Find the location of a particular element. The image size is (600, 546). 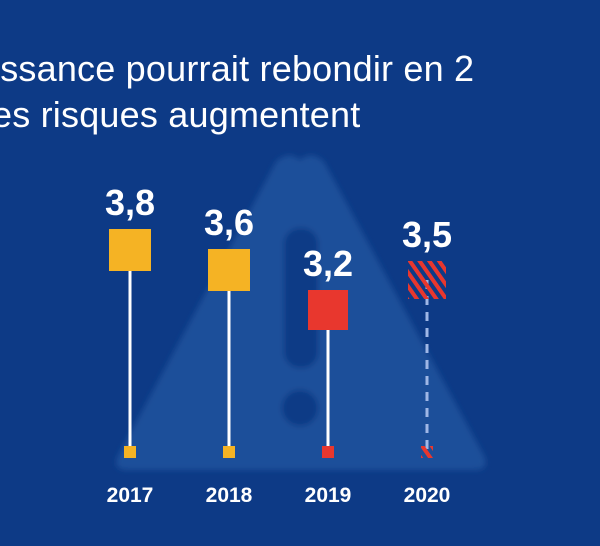

base-marker-2019 is located at coordinates (328, 452).